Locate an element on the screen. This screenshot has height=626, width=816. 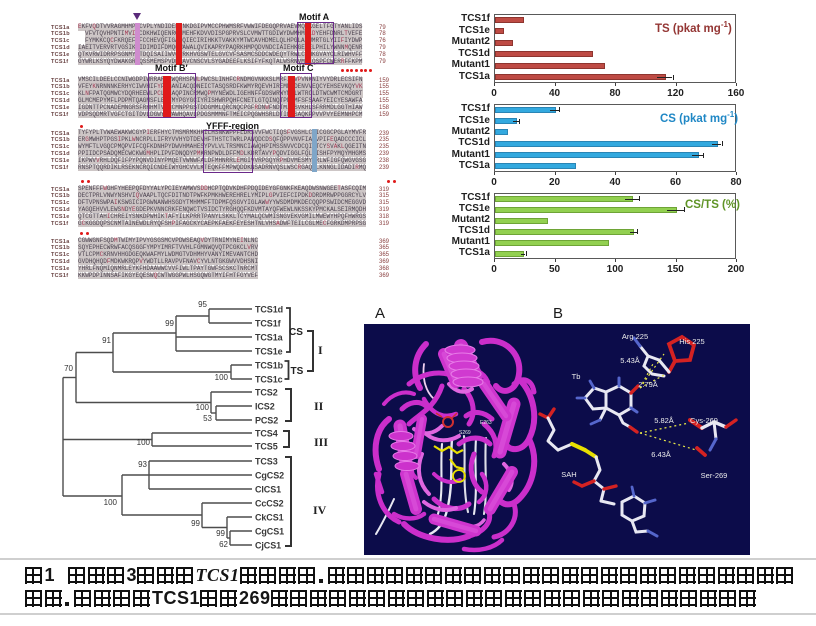
svg-text: TCS2 is located at coordinates (266, 393).